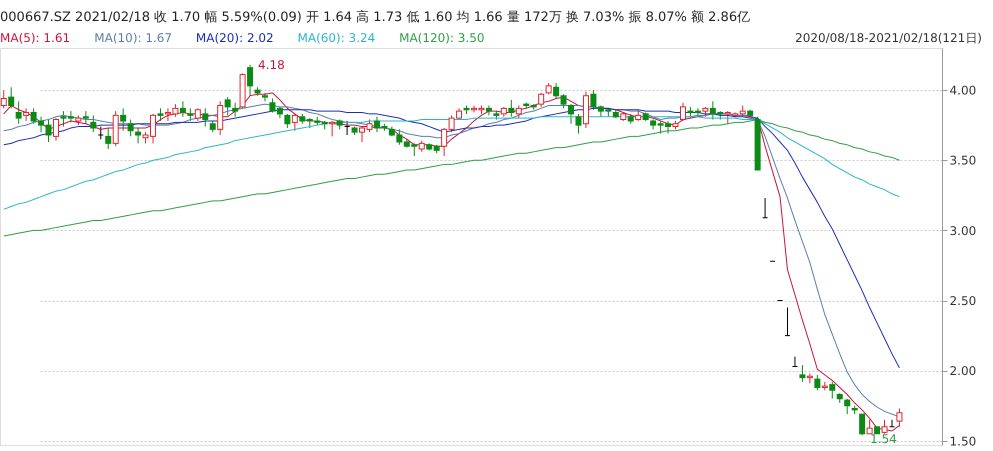 The height and width of the screenshot is (451, 993). Describe the element at coordinates (35, 38) in the screenshot. I see `text: MA(5): 1.61` at that location.